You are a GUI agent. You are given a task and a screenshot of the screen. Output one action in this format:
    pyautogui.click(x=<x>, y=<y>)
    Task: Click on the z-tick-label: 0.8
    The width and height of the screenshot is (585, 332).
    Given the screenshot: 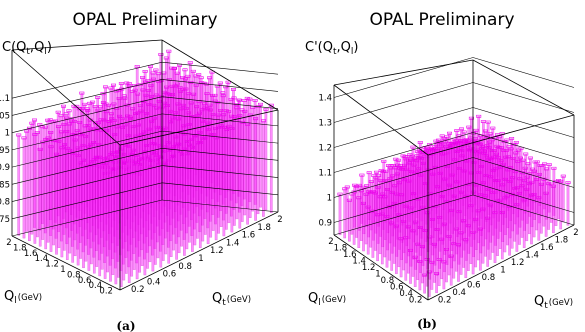 What is the action you would take?
    pyautogui.click(x=5, y=203)
    